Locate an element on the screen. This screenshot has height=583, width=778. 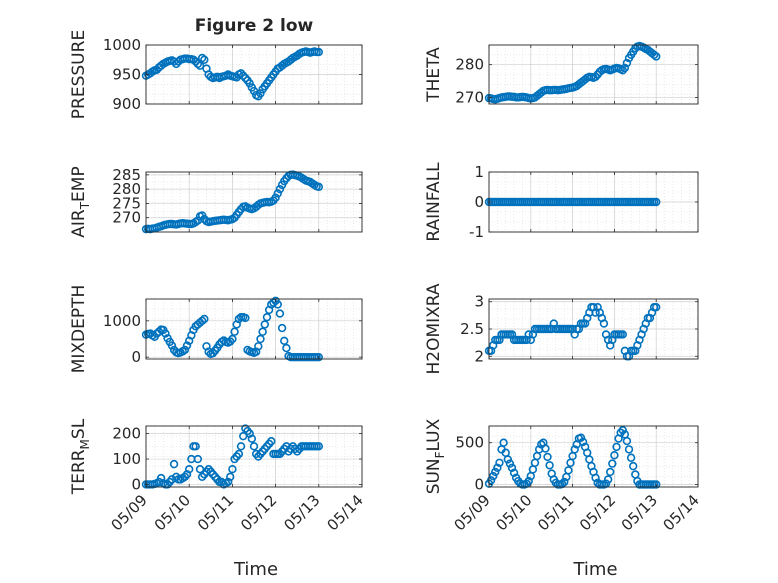
y-tick-label: 100 is located at coordinates (126, 459).